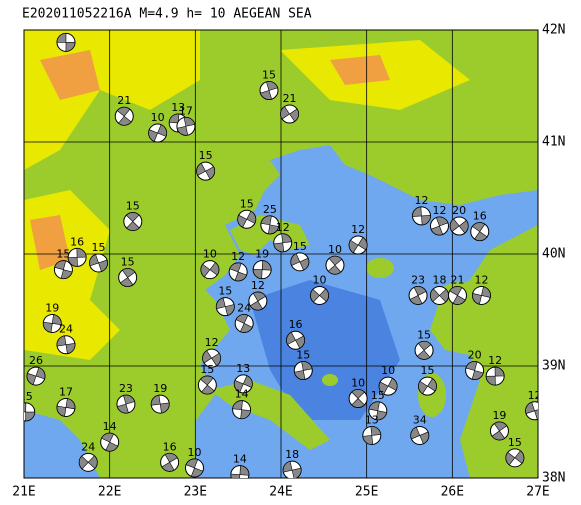 The image size is (581, 505). I want to click on focal-mechanism: 17, so click(66, 401).